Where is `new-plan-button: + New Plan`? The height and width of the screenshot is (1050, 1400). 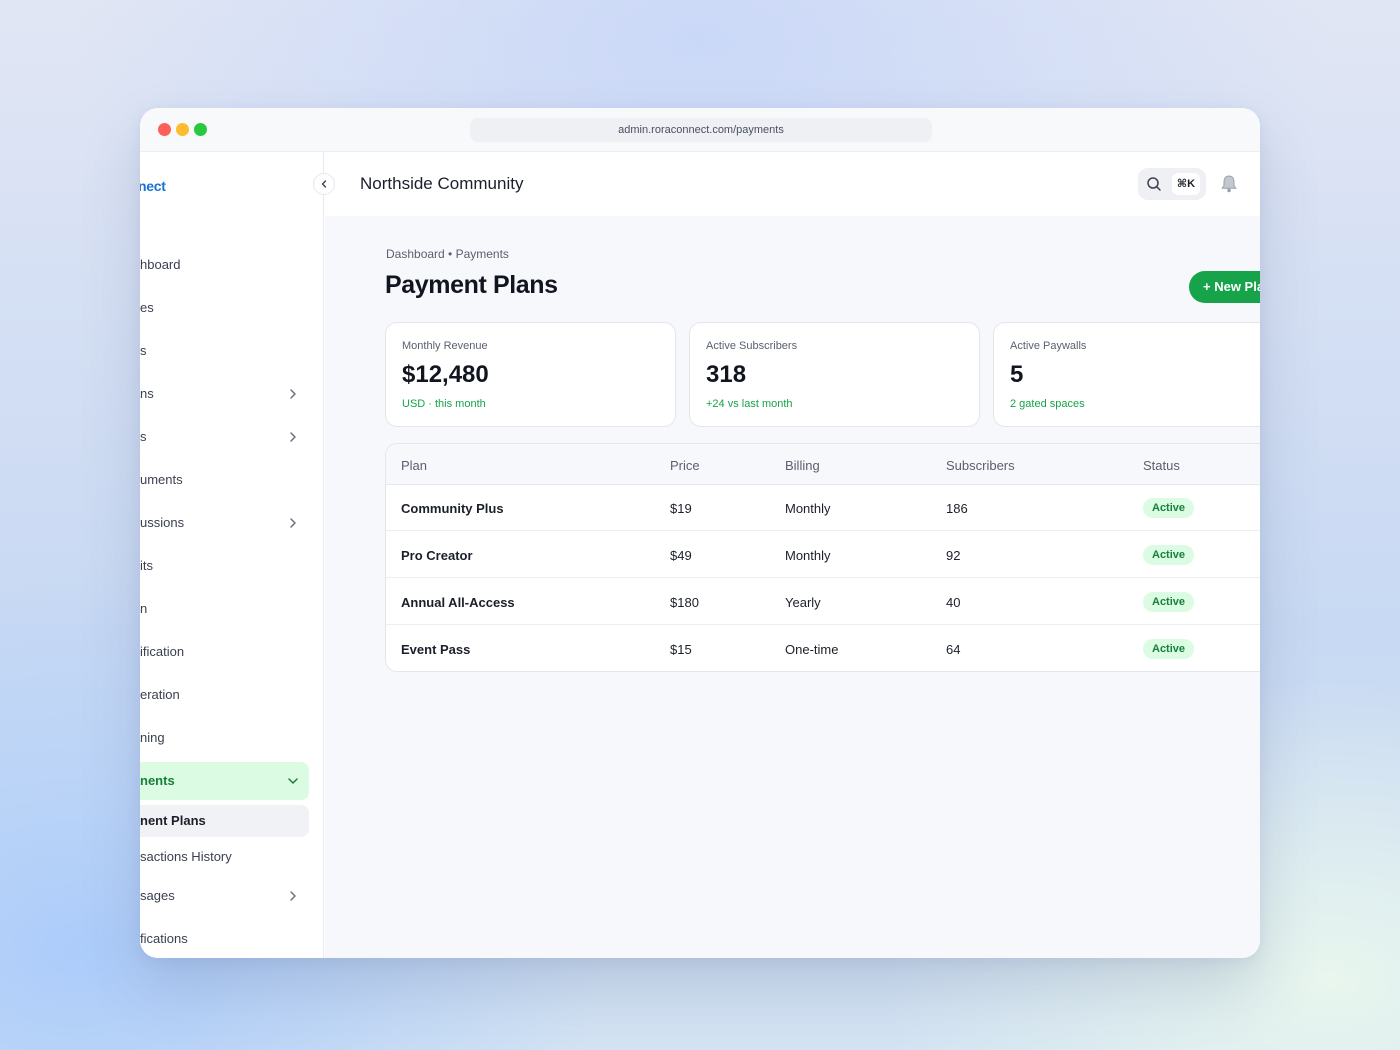 new-plan-button: + New Plan is located at coordinates (1224, 287).